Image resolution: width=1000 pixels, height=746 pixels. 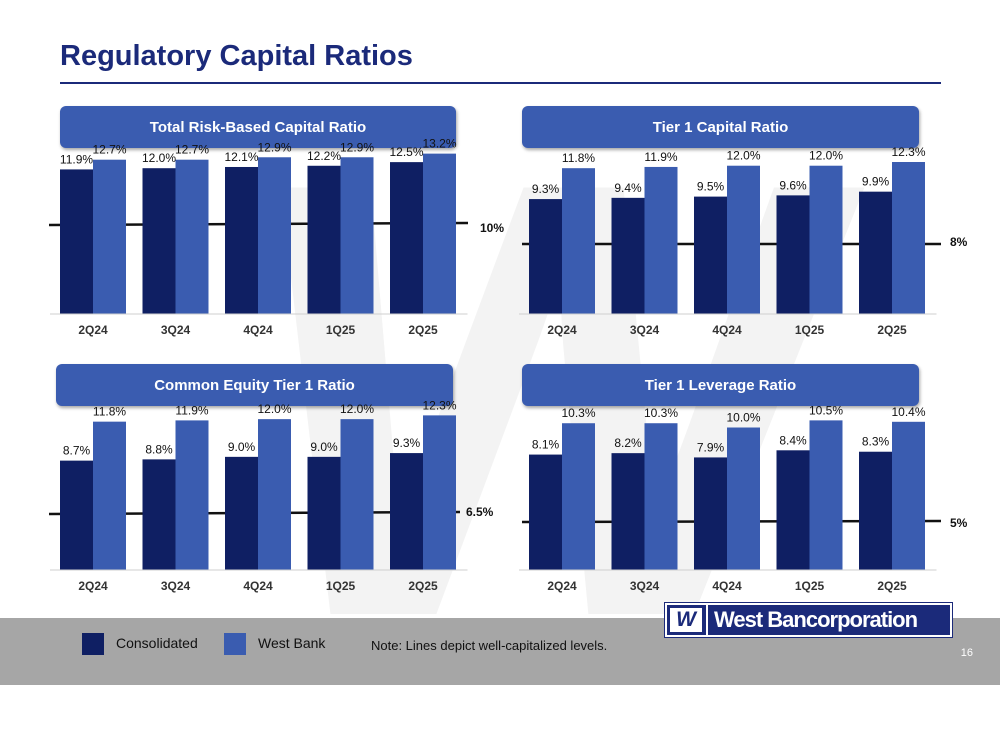 I want to click on data-label: 9.9%, so click(x=876, y=182).